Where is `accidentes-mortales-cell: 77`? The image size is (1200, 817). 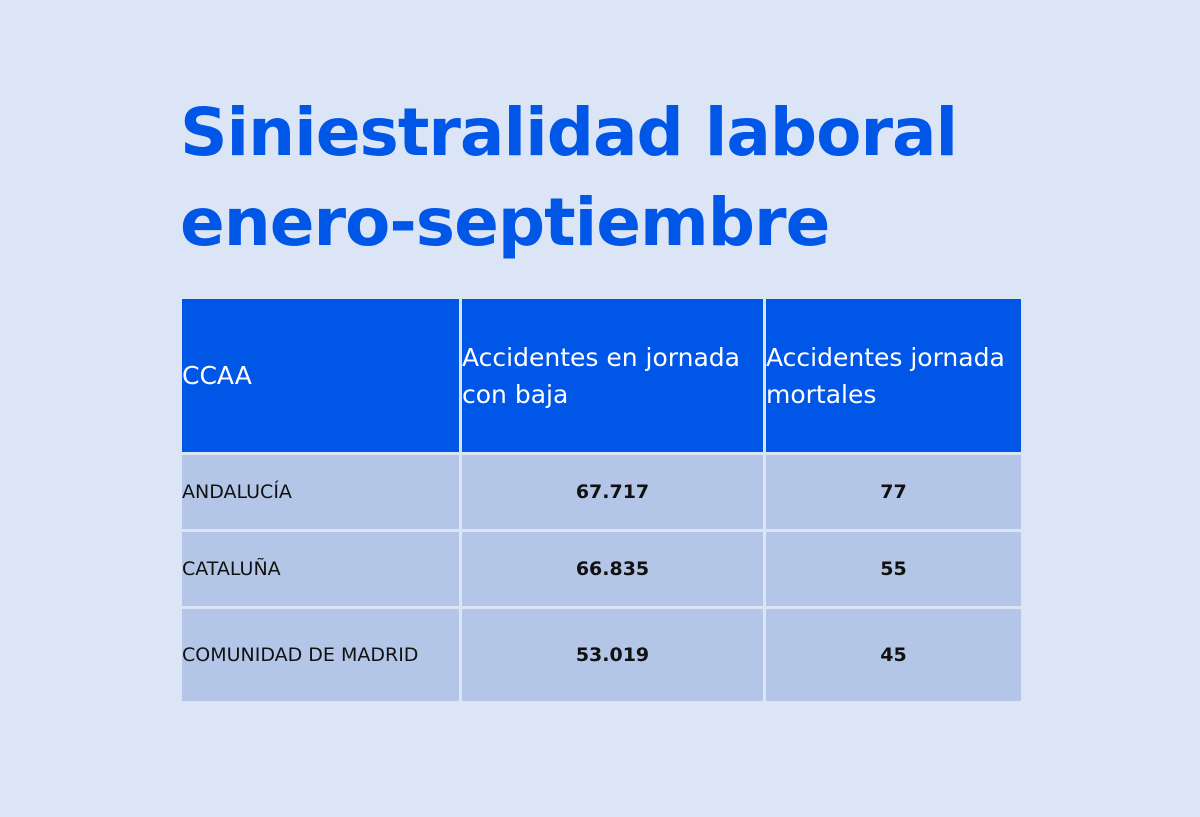
accidentes-mortales-cell: 77 is located at coordinates (893, 492).